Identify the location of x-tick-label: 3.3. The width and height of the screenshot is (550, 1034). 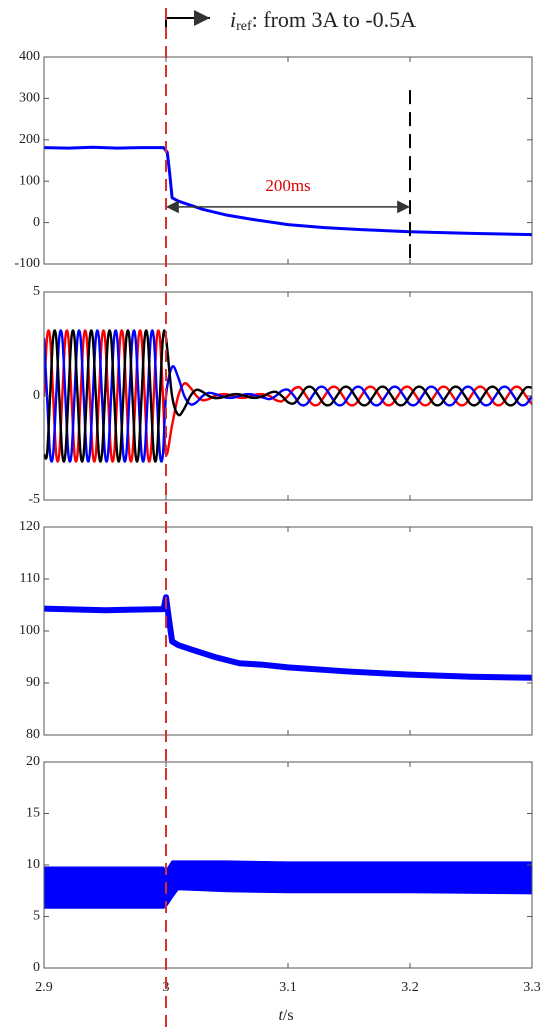
(532, 987).